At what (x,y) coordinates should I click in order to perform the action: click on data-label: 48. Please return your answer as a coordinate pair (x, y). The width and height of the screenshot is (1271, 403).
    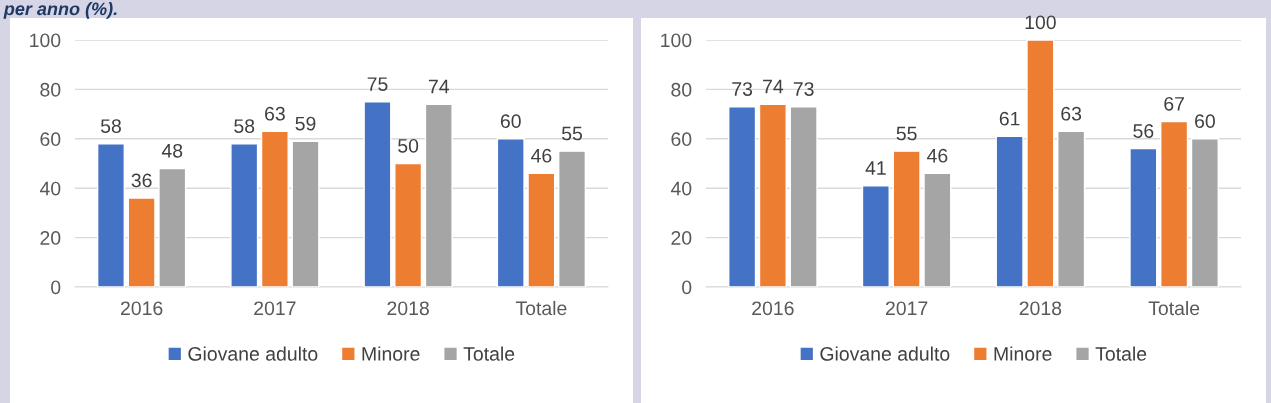
    Looking at the image, I should click on (172, 150).